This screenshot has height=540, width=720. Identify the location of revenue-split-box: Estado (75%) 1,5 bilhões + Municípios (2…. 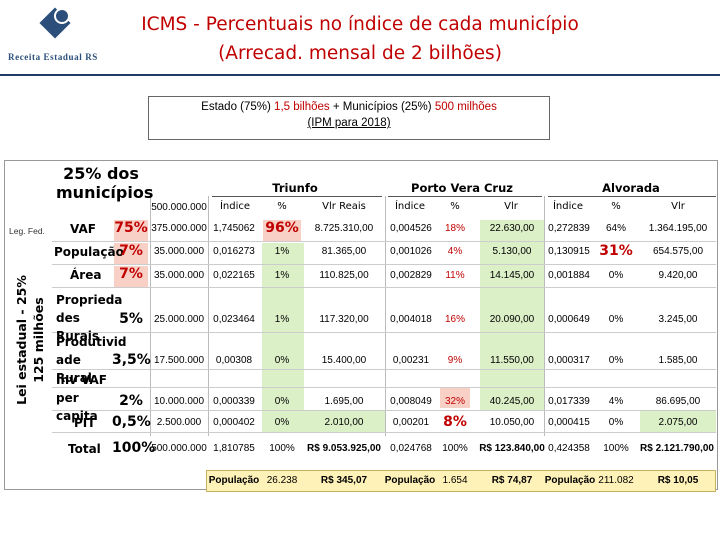
(349, 118).